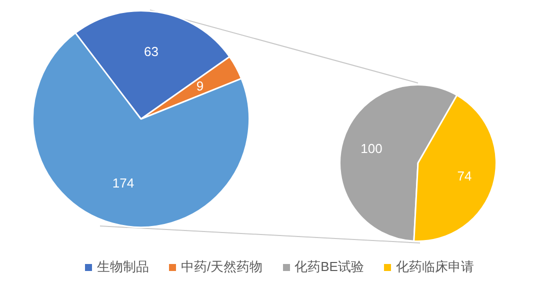 The width and height of the screenshot is (559, 296). What do you see at coordinates (222, 267) in the screenshot?
I see `legend-label: 中药/天然药物` at bounding box center [222, 267].